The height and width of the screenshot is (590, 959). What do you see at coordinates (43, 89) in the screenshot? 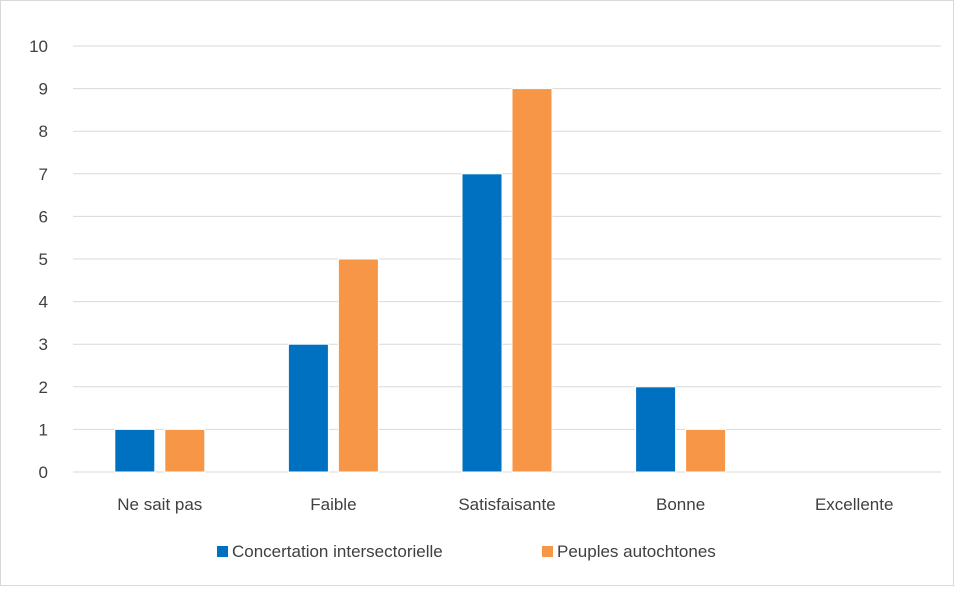
I see `y-tick-label: 9` at bounding box center [43, 89].